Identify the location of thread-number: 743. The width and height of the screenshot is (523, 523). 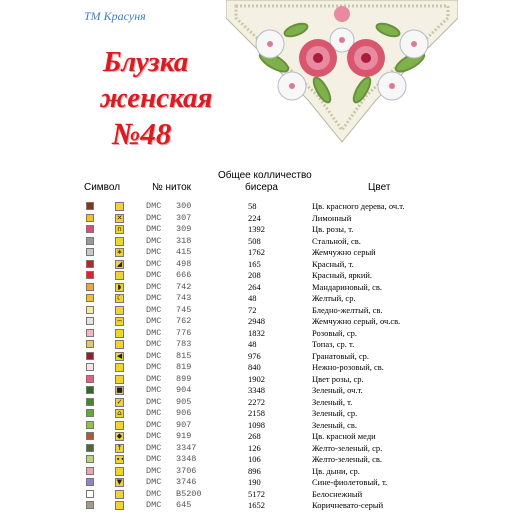
(184, 298).